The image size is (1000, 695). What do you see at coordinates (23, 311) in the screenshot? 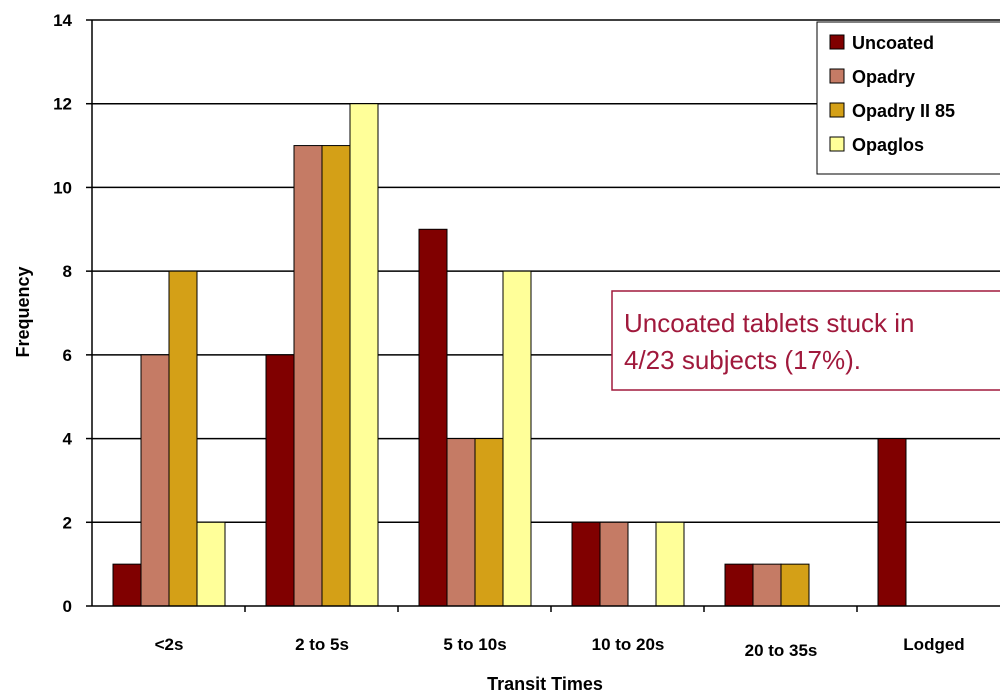
I see `y-axis-title: Frequency` at bounding box center [23, 311].